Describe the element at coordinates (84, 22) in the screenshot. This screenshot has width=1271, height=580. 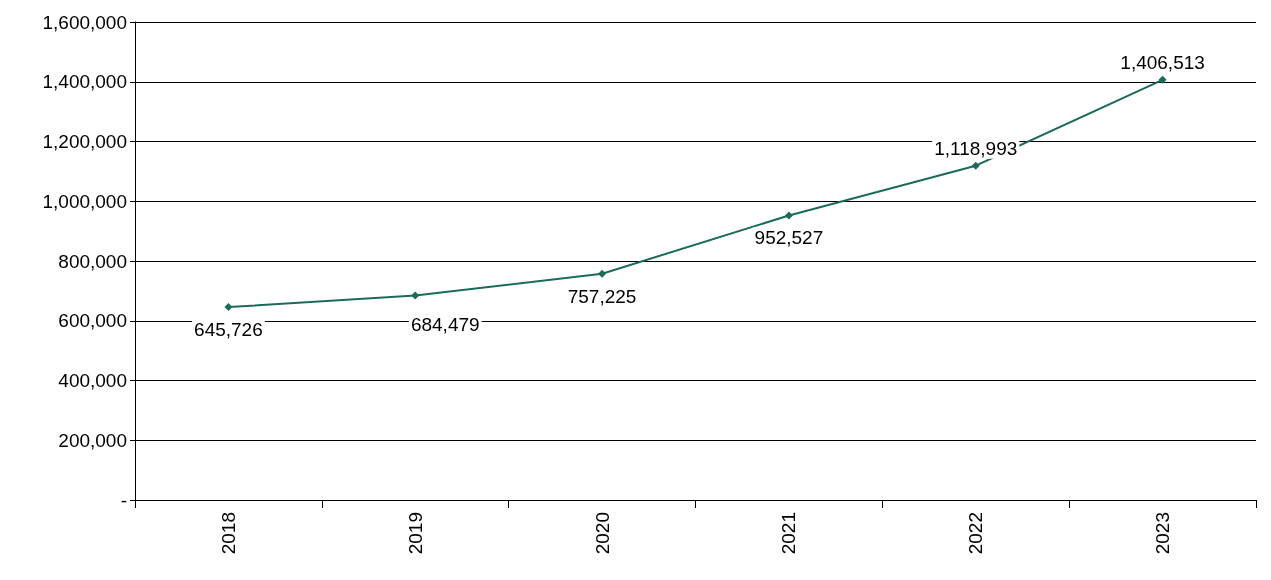
I see `y-tick-label: 1,600,000` at that location.